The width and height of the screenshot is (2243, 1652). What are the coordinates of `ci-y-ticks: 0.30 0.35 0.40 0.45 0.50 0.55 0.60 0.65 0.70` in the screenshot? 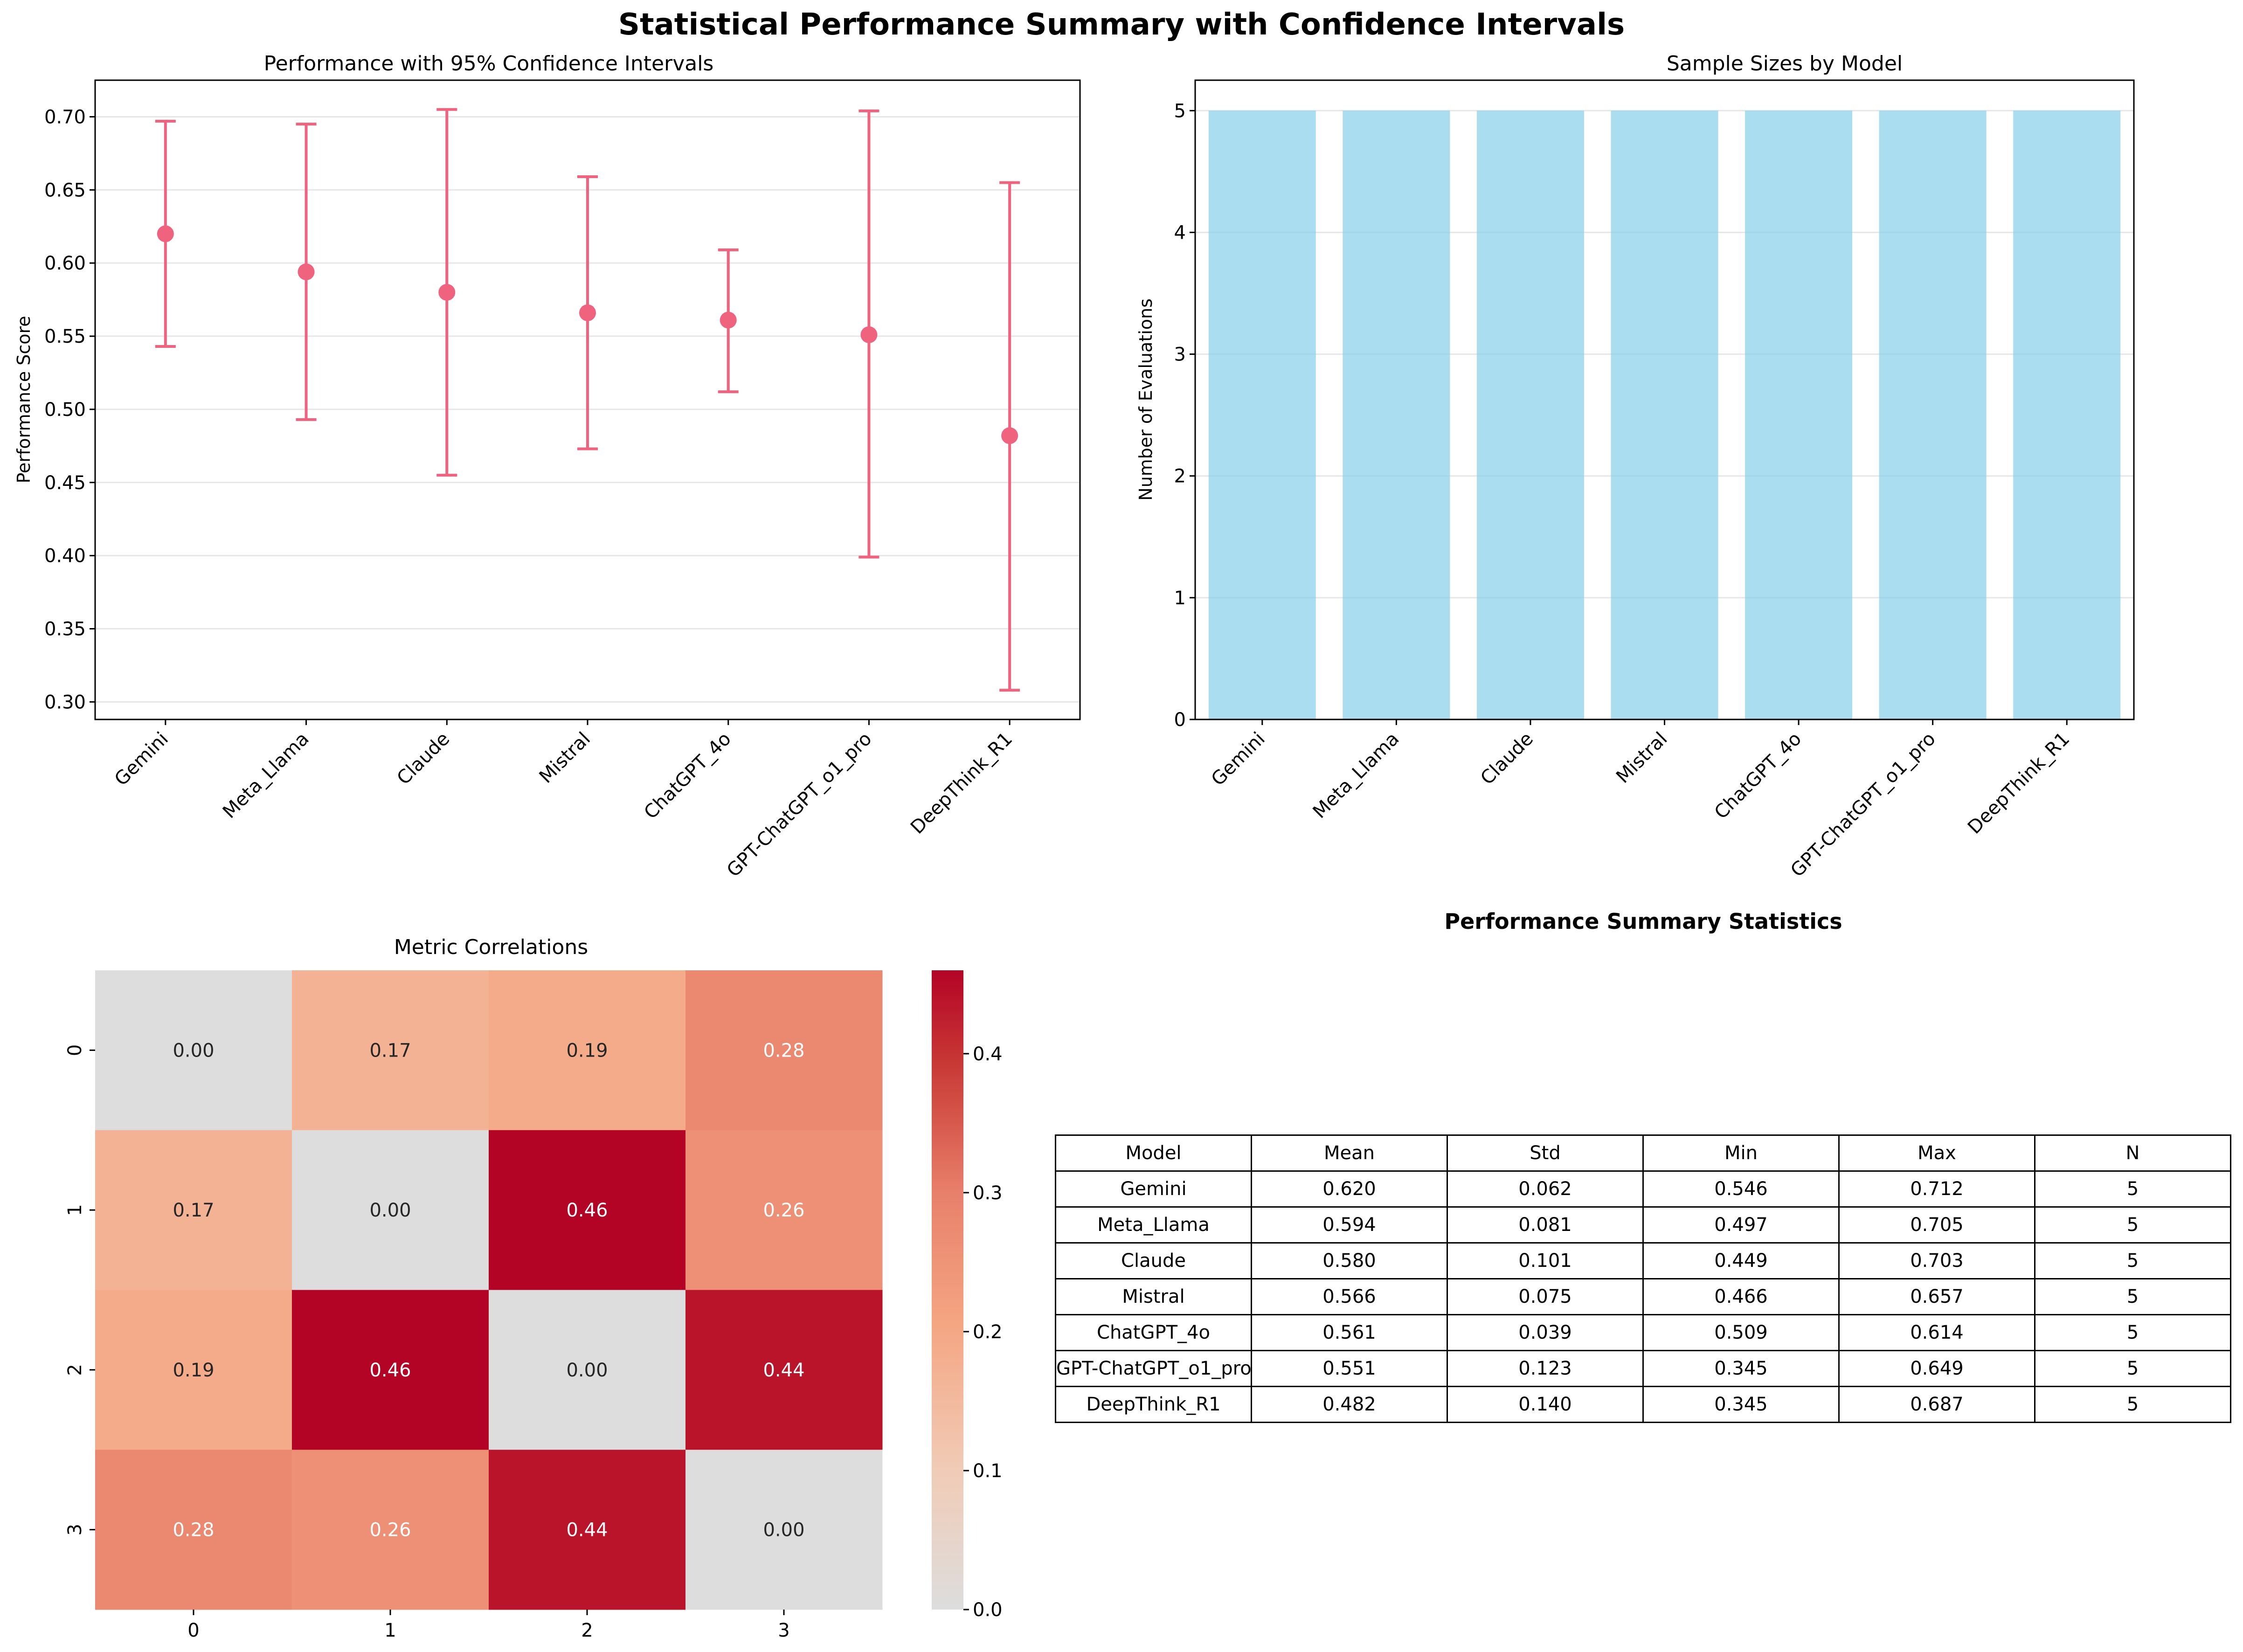 It's located at (69, 409).